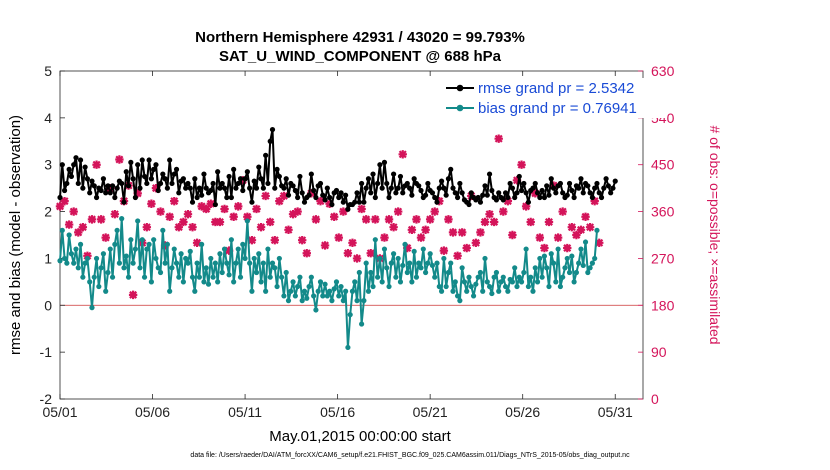 This screenshot has height=470, width=830. Describe the element at coordinates (337, 169) in the screenshot. I see `series-rmse` at that location.